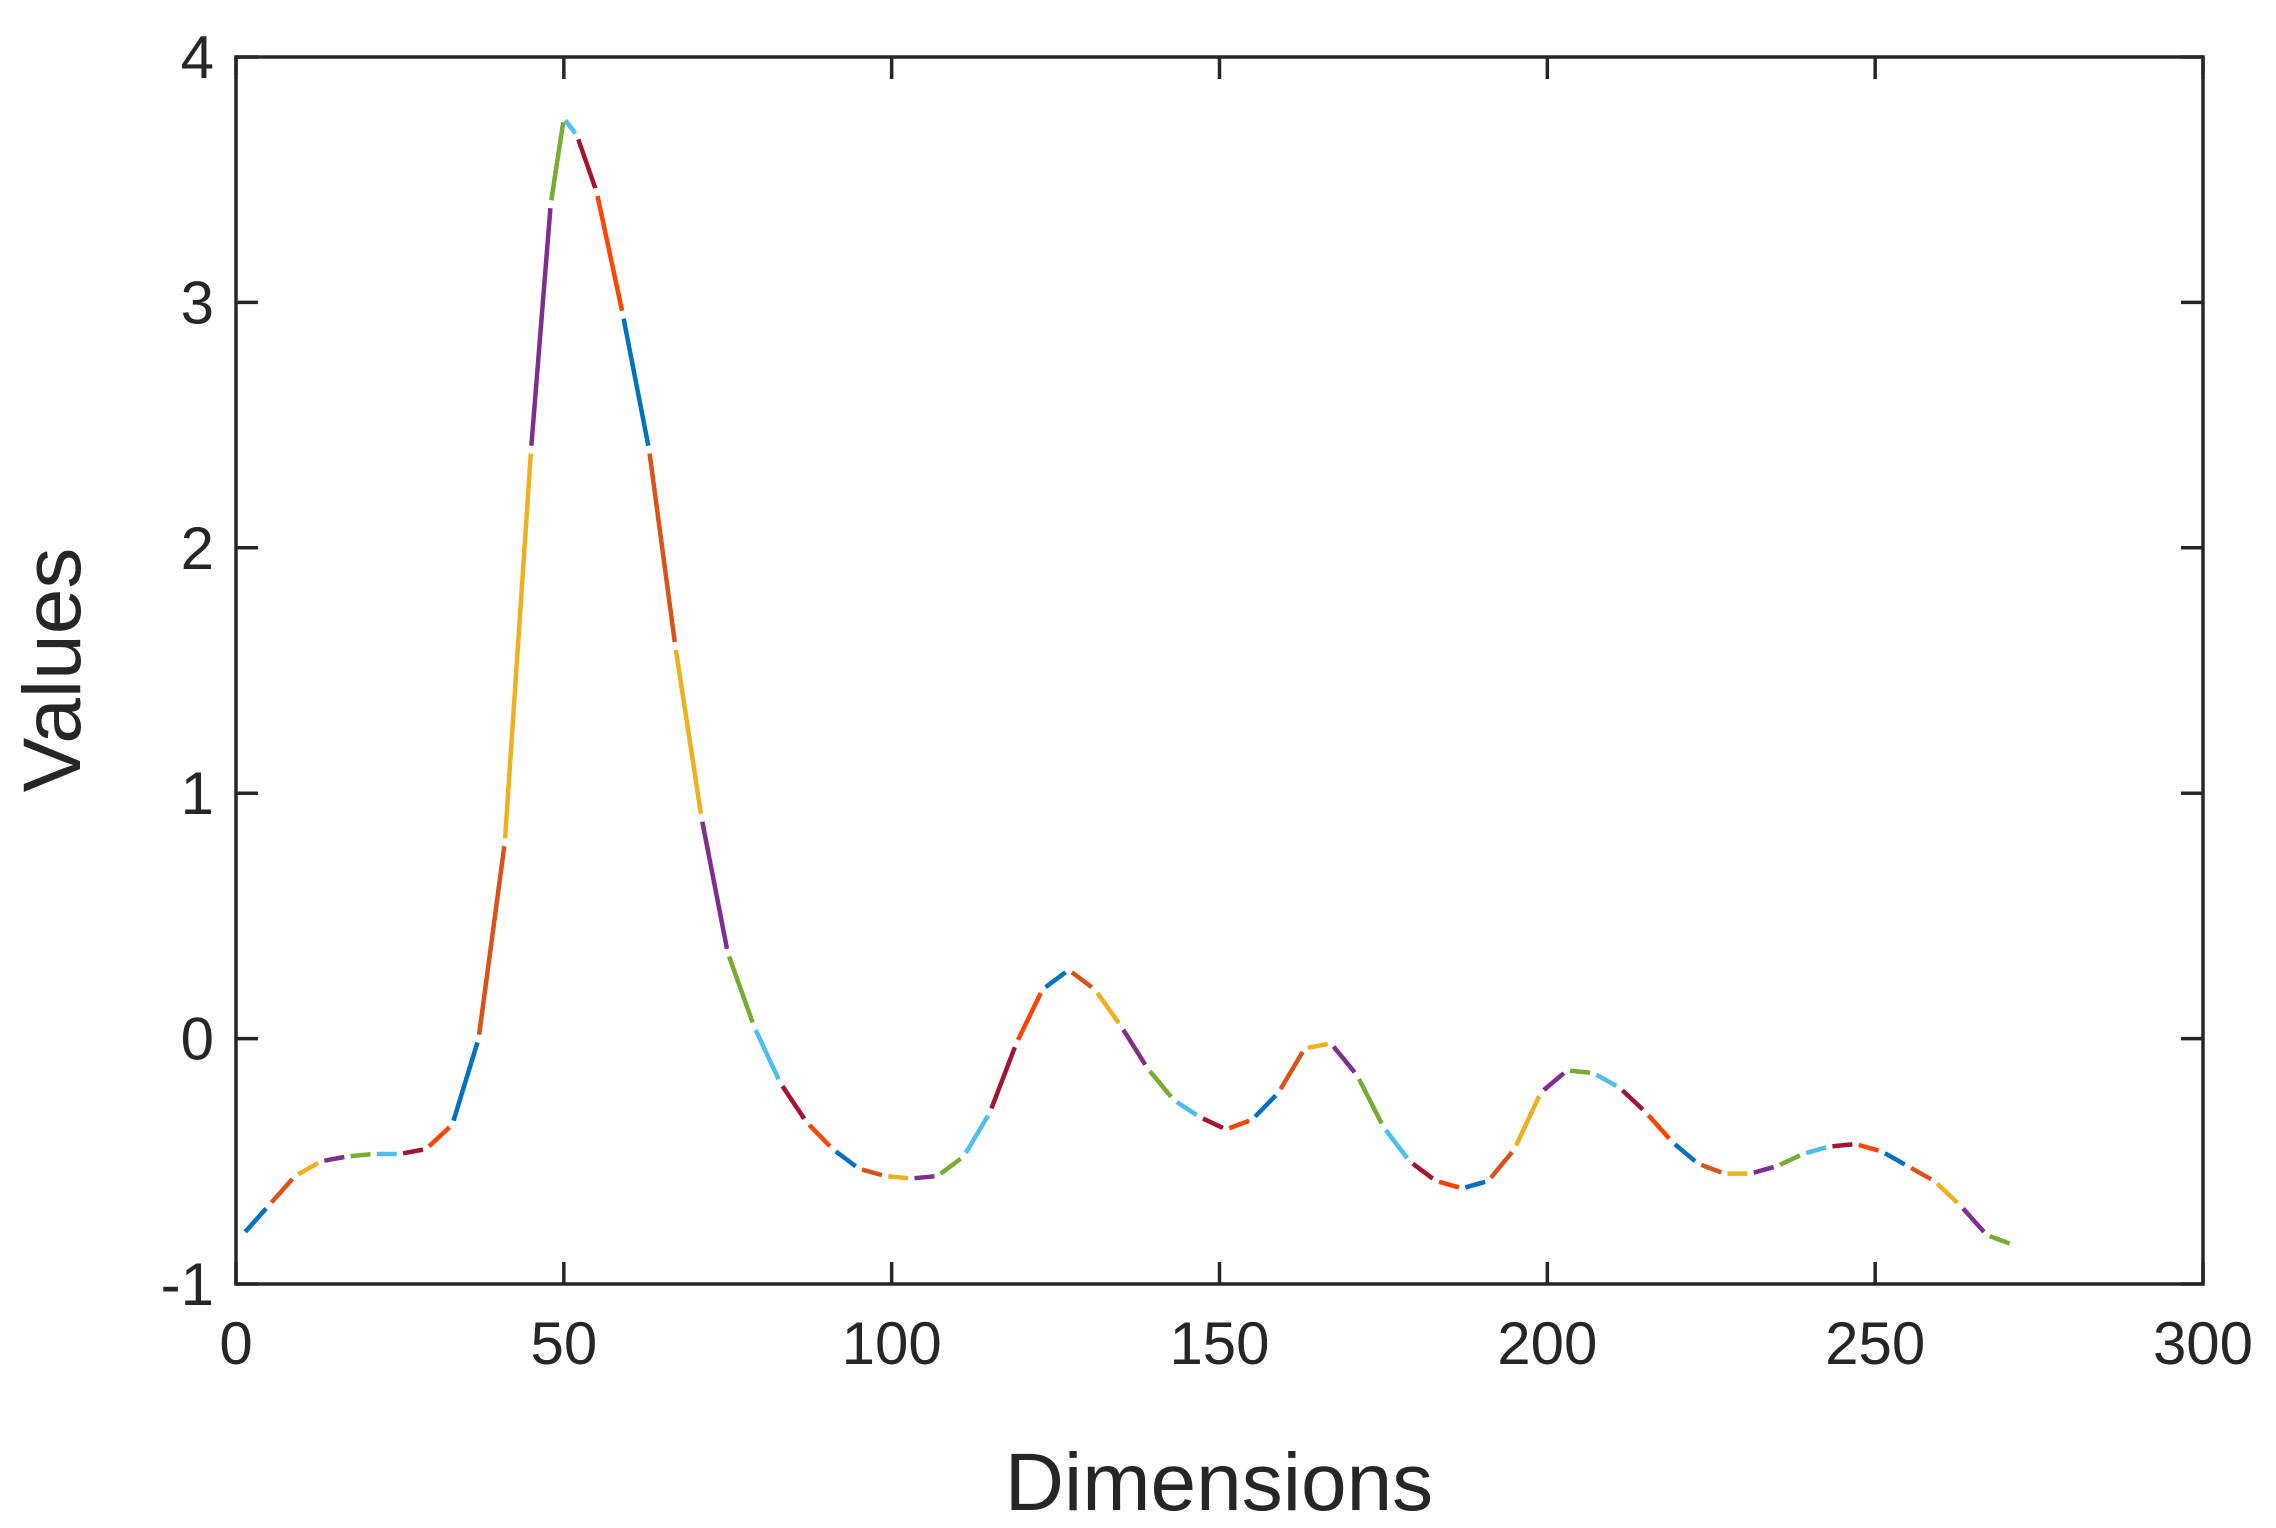  What do you see at coordinates (197, 302) in the screenshot?
I see `y-tick-label: 3` at bounding box center [197, 302].